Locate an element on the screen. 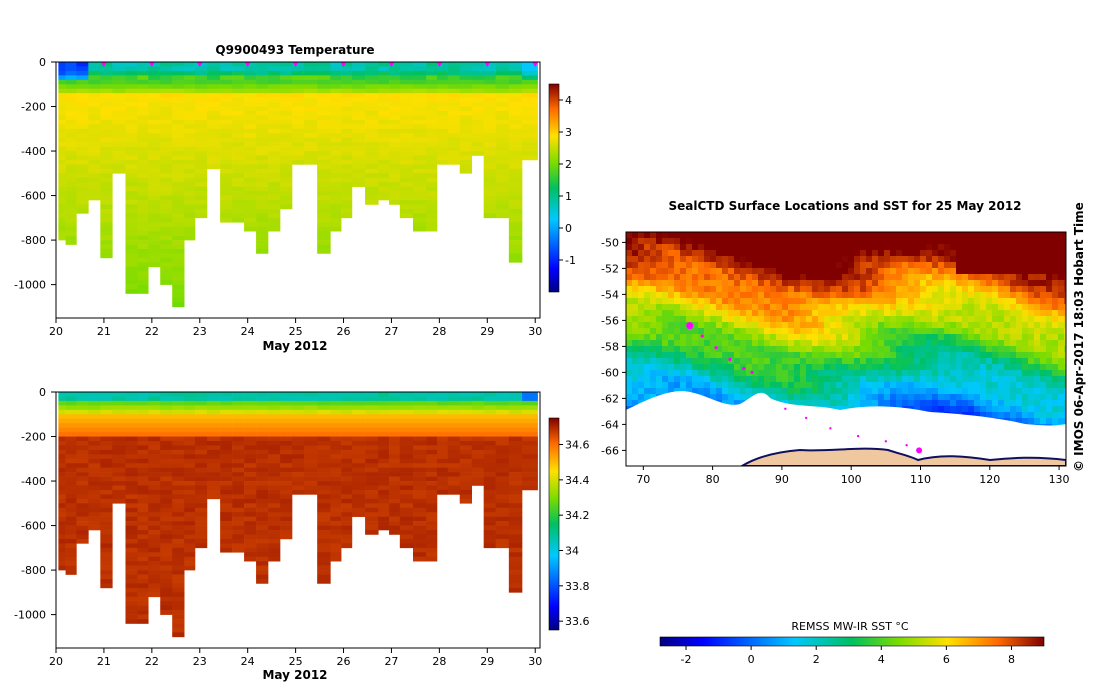 Image resolution: width=1099 pixels, height=700 pixels. colorbar-tick-label: 34 is located at coordinates (572, 551).